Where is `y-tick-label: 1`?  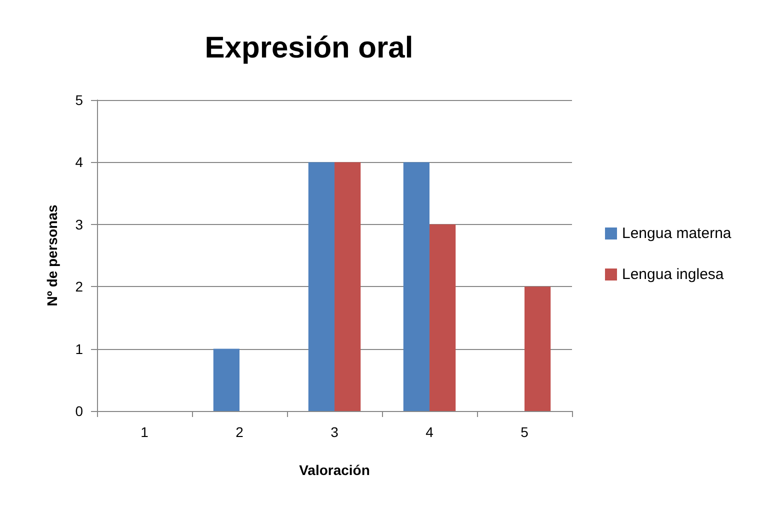
y-tick-label: 1 is located at coordinates (79, 348).